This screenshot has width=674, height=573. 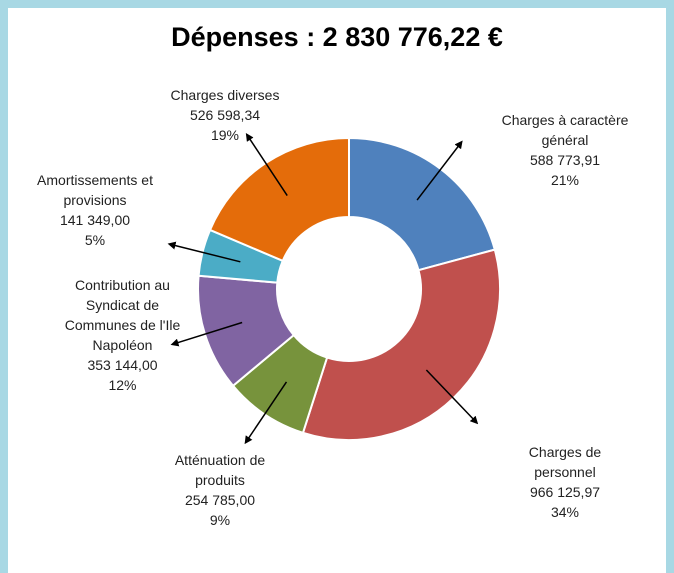 I want to click on data-label: Amortissements et provisions 141 349,00 5%, so click(x=95, y=210).